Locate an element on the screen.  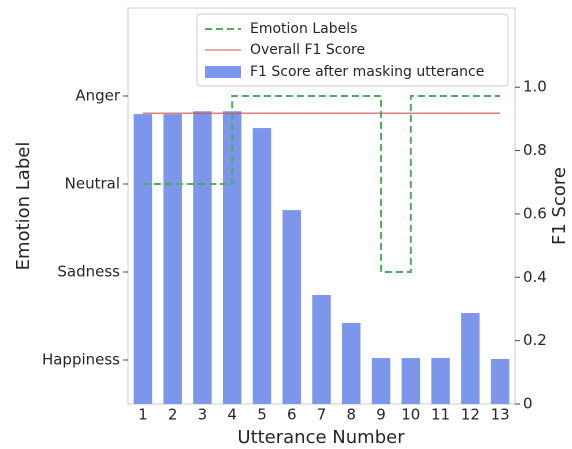
y-tick-label: Anger is located at coordinates (98, 96).